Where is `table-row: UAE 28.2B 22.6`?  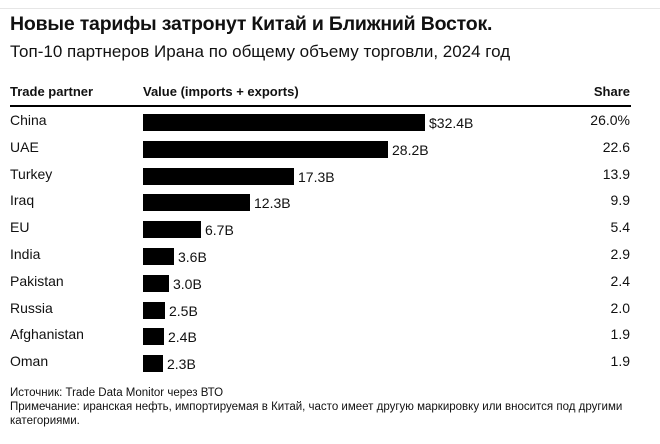 table-row: UAE 28.2B 22.6 is located at coordinates (330, 149).